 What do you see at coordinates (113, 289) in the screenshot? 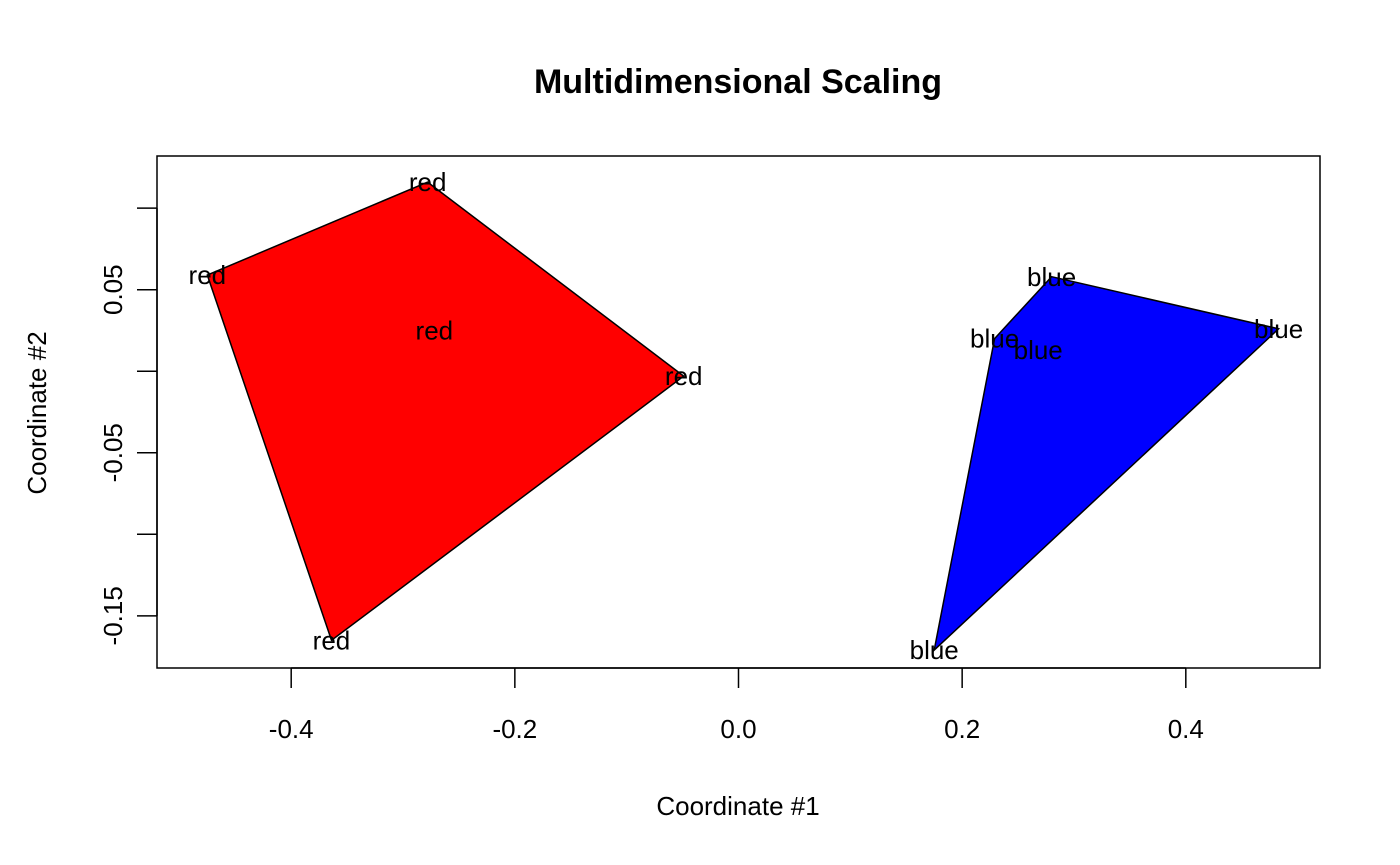
I see `y-tick-label: 0.05` at bounding box center [113, 289].